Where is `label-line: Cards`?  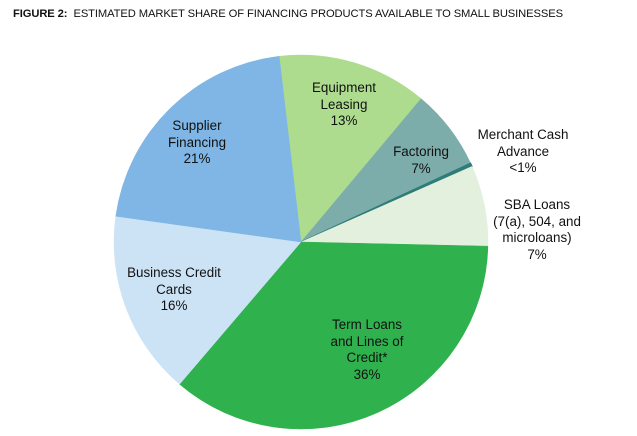 label-line: Cards is located at coordinates (174, 289).